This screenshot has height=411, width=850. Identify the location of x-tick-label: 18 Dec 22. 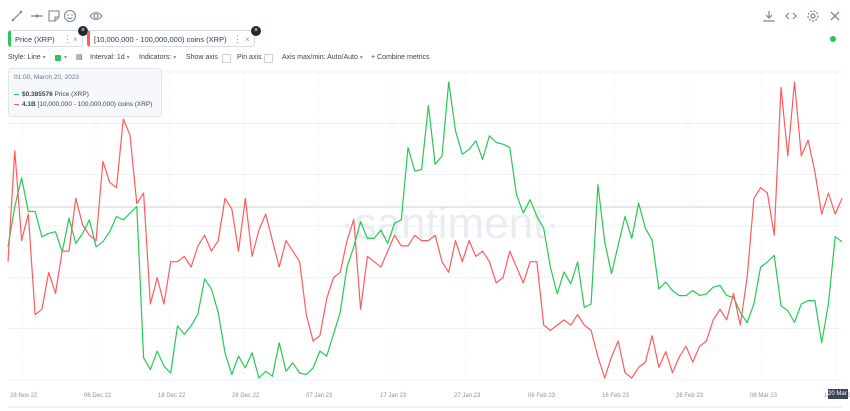
(172, 396).